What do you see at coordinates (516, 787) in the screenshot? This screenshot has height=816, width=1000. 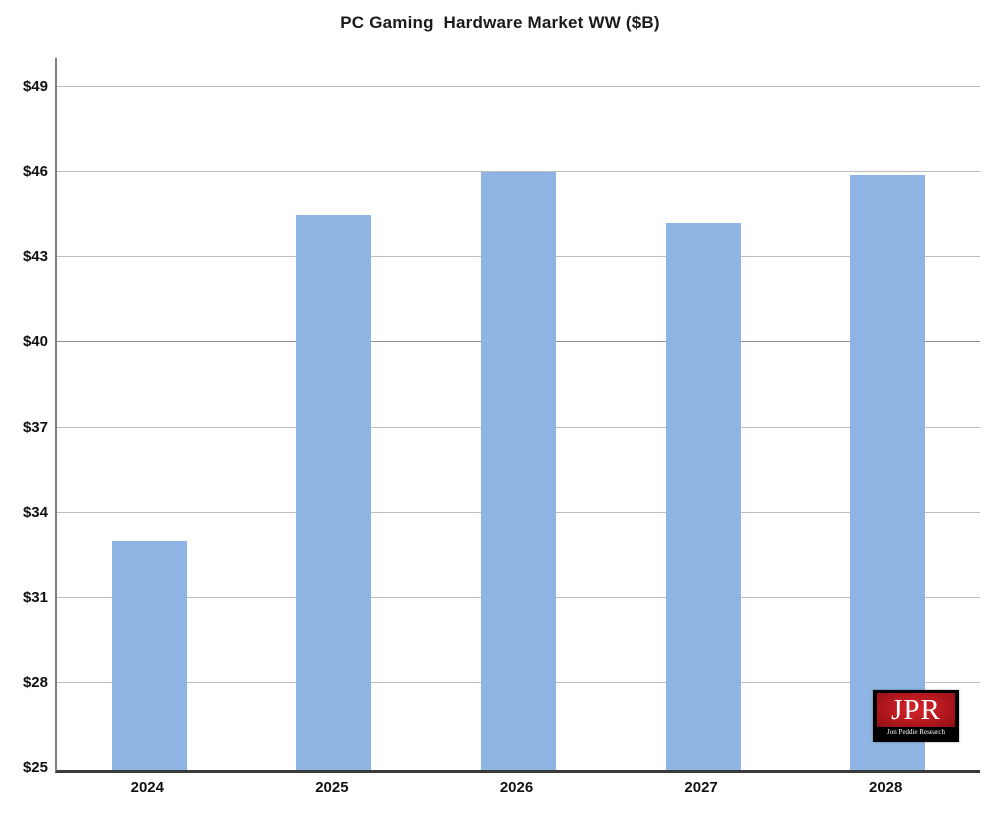 I see `xtick-label-2026: 2026` at bounding box center [516, 787].